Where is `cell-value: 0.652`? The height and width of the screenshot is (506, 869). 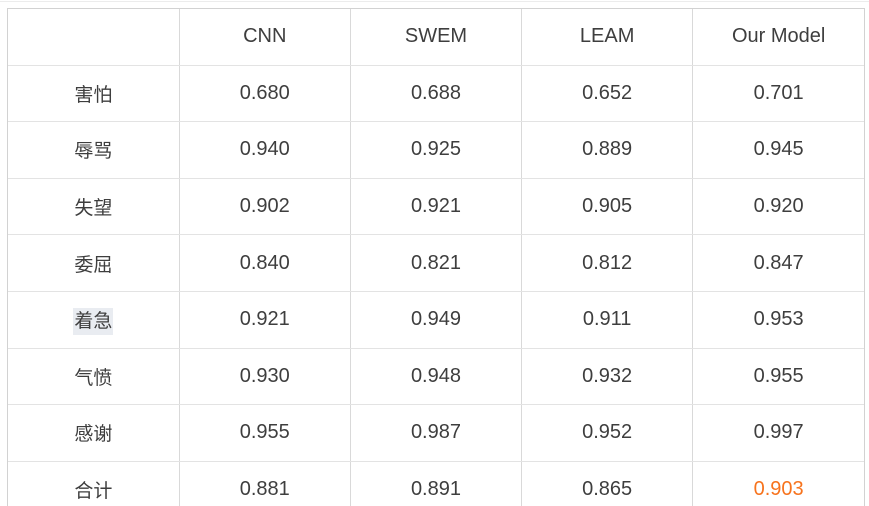 cell-value: 0.652 is located at coordinates (607, 94).